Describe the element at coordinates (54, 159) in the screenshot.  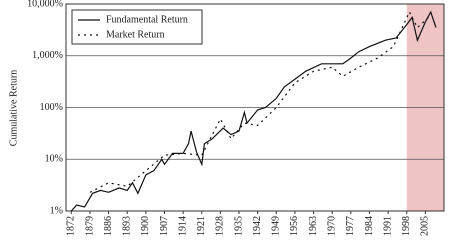
I see `y-tick-label: 10%` at that location.